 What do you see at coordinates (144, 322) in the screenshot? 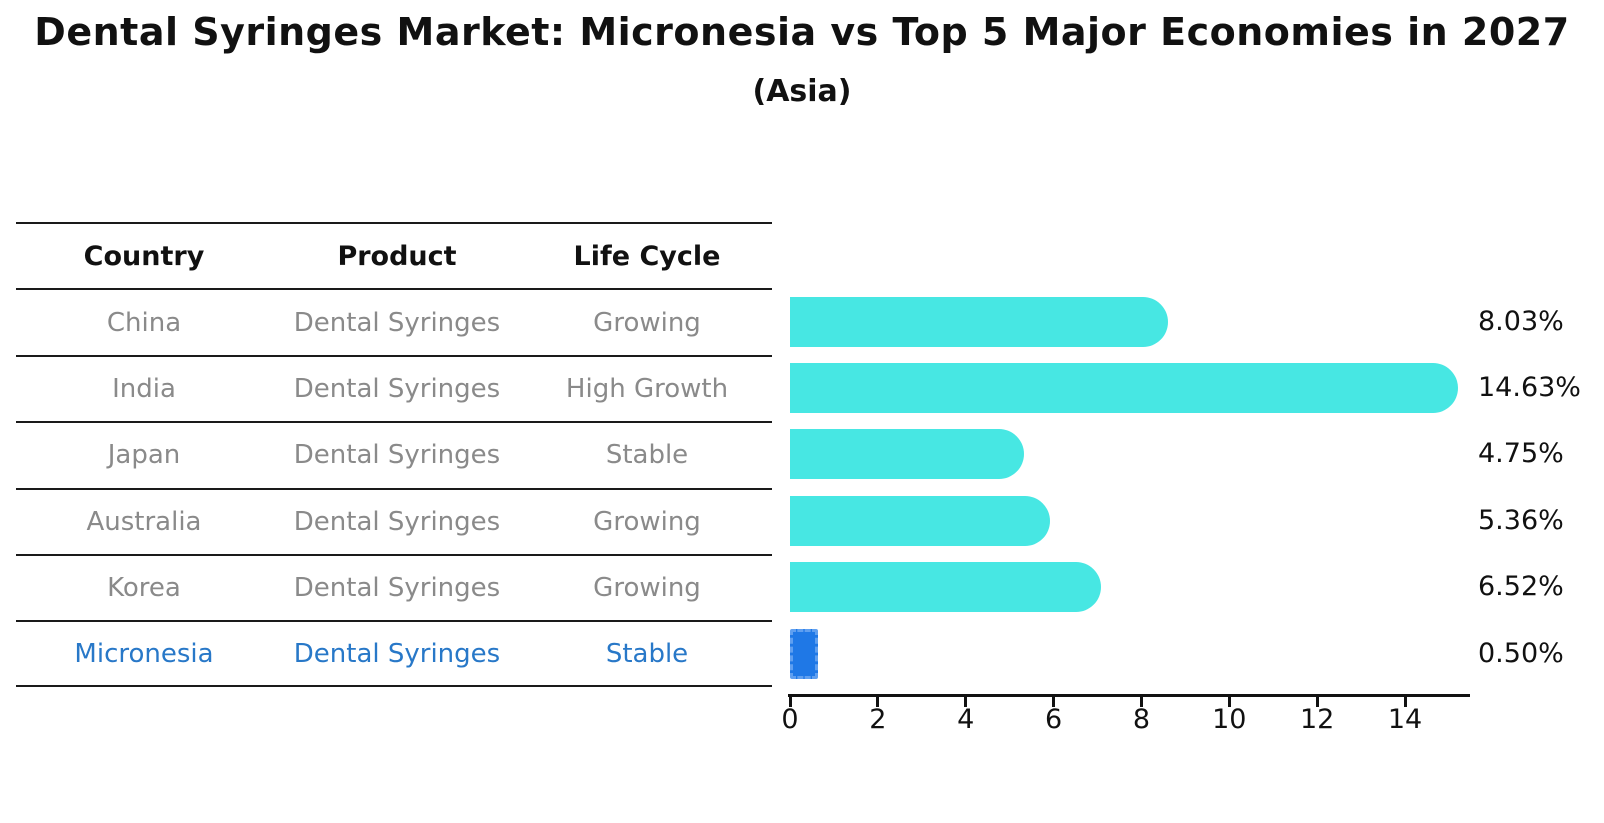
I see `table-cell-country: China` at bounding box center [144, 322].